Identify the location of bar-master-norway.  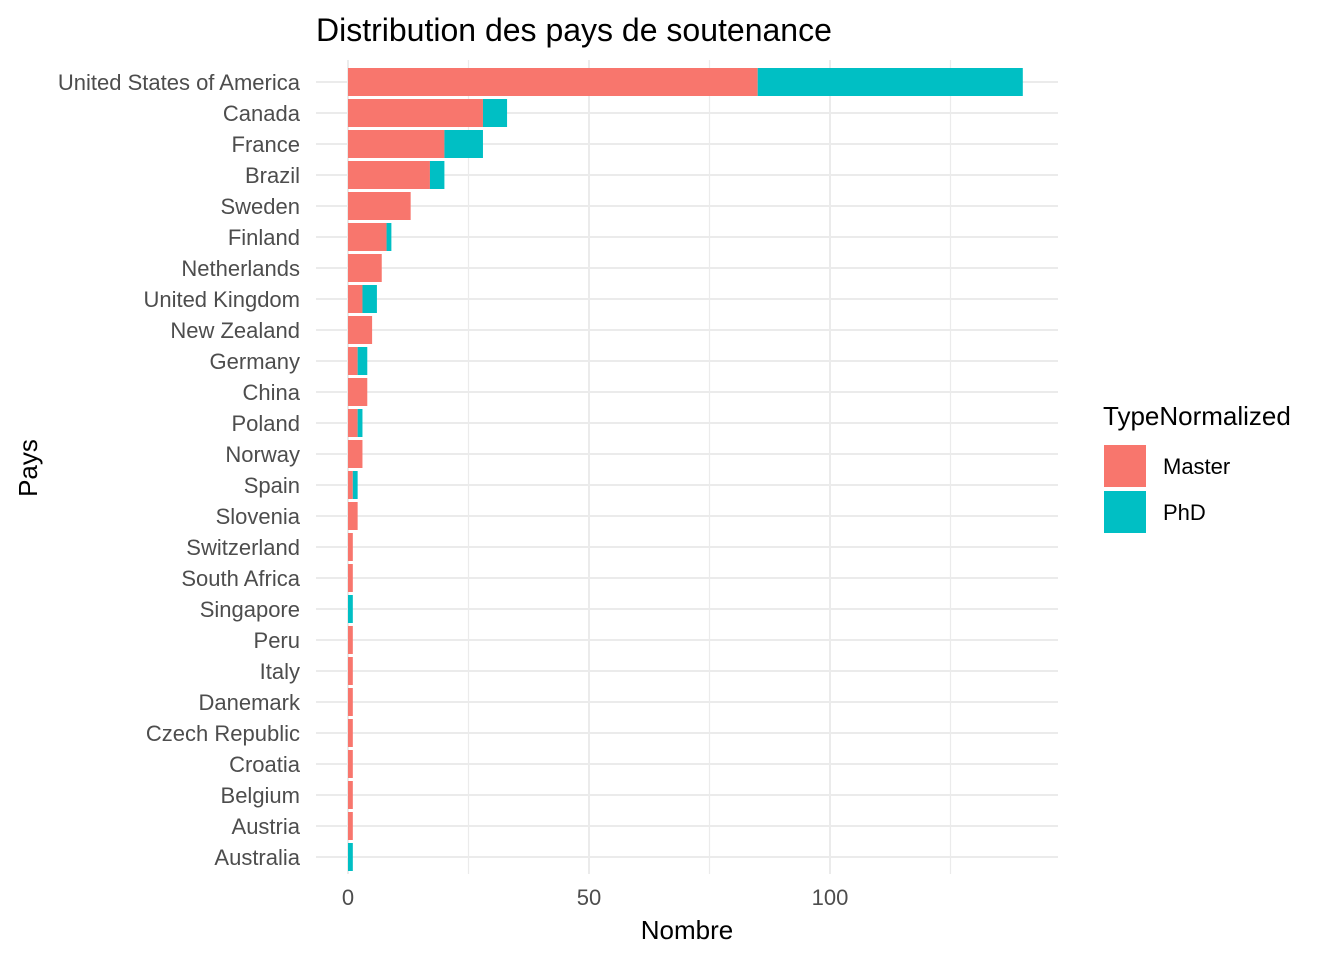
(355, 454).